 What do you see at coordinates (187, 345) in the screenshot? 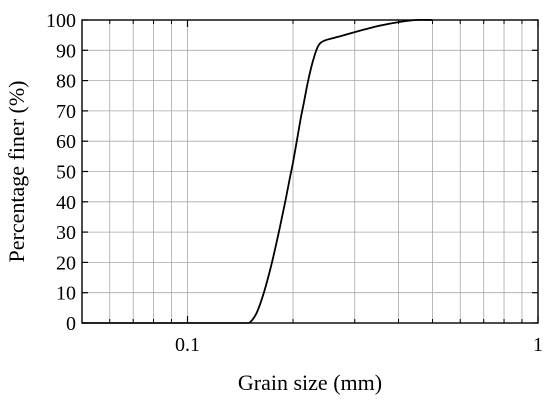
I see `x-tick-label: 0.1` at bounding box center [187, 345].